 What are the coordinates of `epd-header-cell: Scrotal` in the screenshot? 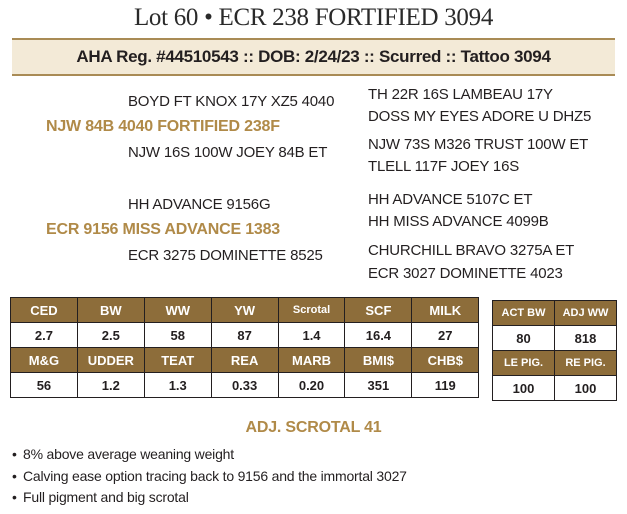 It's located at (311, 310).